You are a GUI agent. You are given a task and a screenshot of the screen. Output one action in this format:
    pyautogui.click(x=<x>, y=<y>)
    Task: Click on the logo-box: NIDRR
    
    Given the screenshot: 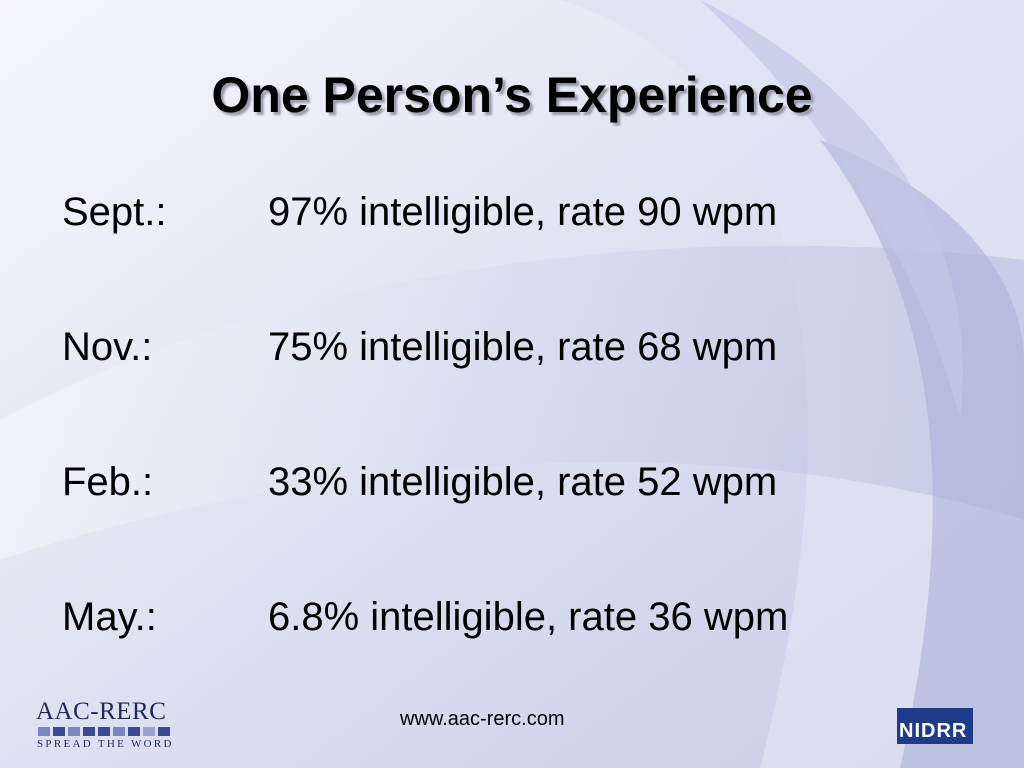 What is the action you would take?
    pyautogui.click(x=935, y=726)
    